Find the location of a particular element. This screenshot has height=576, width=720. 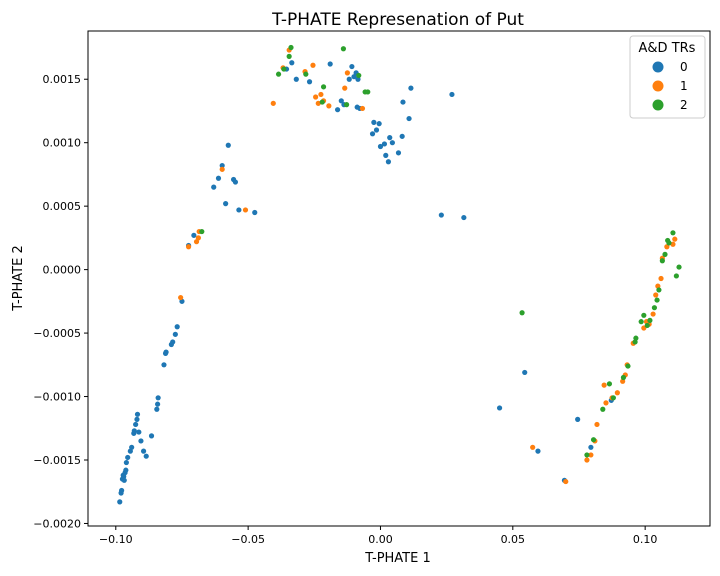

legend-entry-label: 1 is located at coordinates (684, 86).